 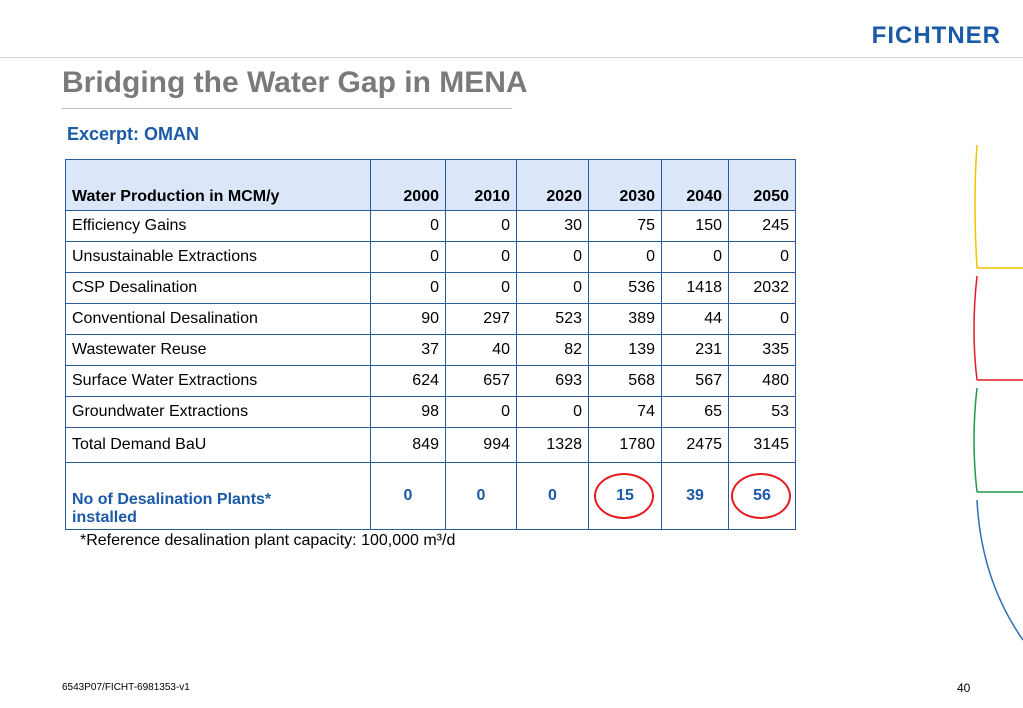 I want to click on blue-arc, so click(x=999, y=570).